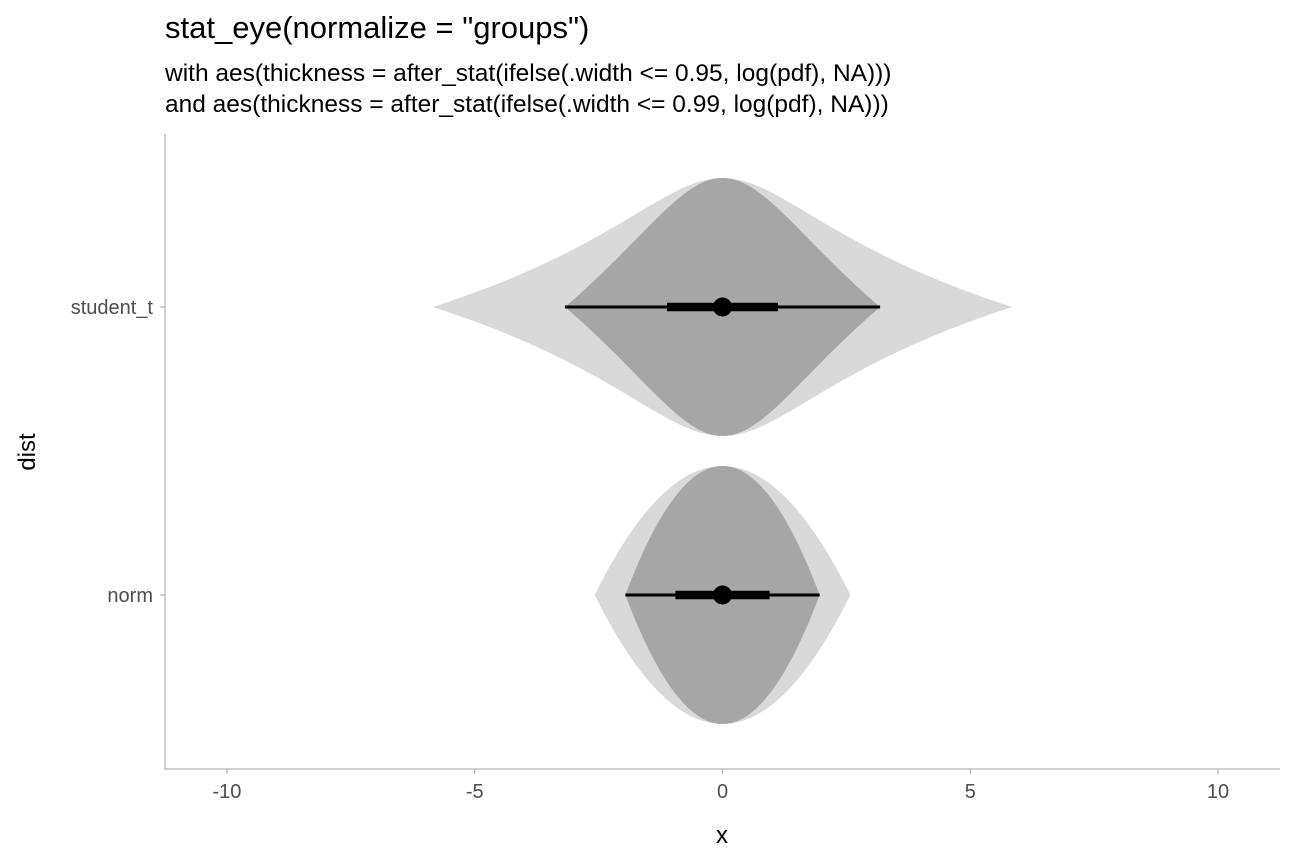  What do you see at coordinates (722, 595) in the screenshot?
I see `median-point-norm` at bounding box center [722, 595].